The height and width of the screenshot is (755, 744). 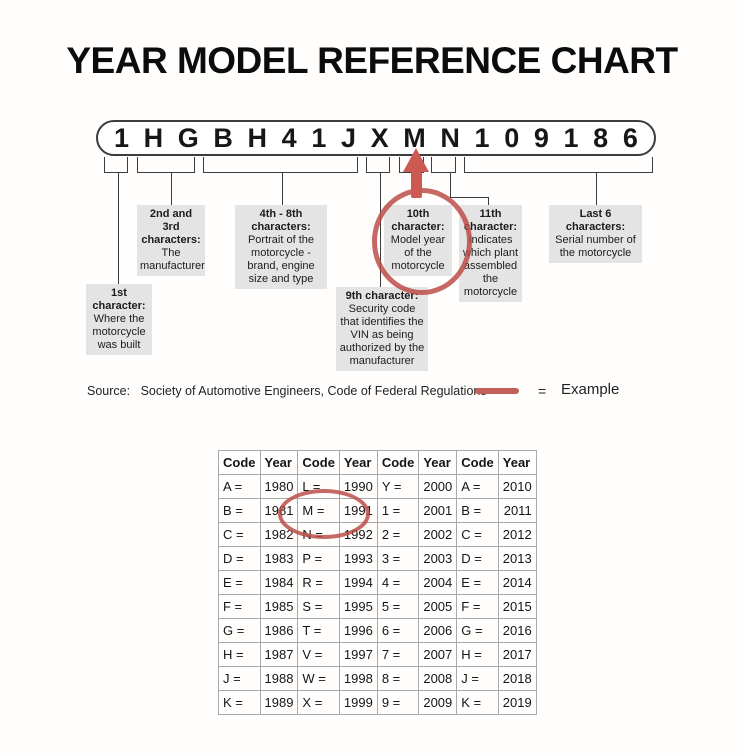 I want to click on callout-heading: 2nd and 3rd characters:, so click(x=171, y=227).